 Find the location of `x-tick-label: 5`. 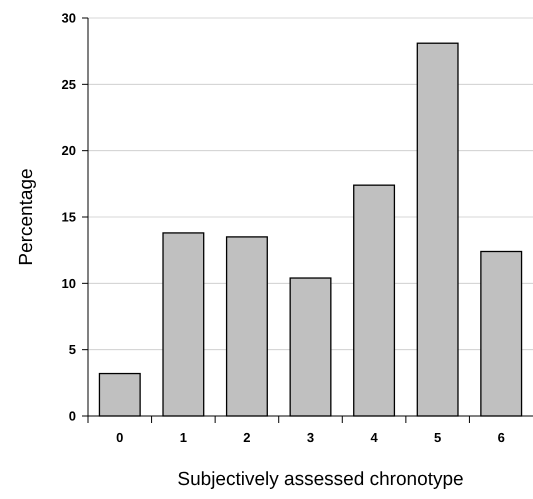

x-tick-label: 5 is located at coordinates (438, 437).